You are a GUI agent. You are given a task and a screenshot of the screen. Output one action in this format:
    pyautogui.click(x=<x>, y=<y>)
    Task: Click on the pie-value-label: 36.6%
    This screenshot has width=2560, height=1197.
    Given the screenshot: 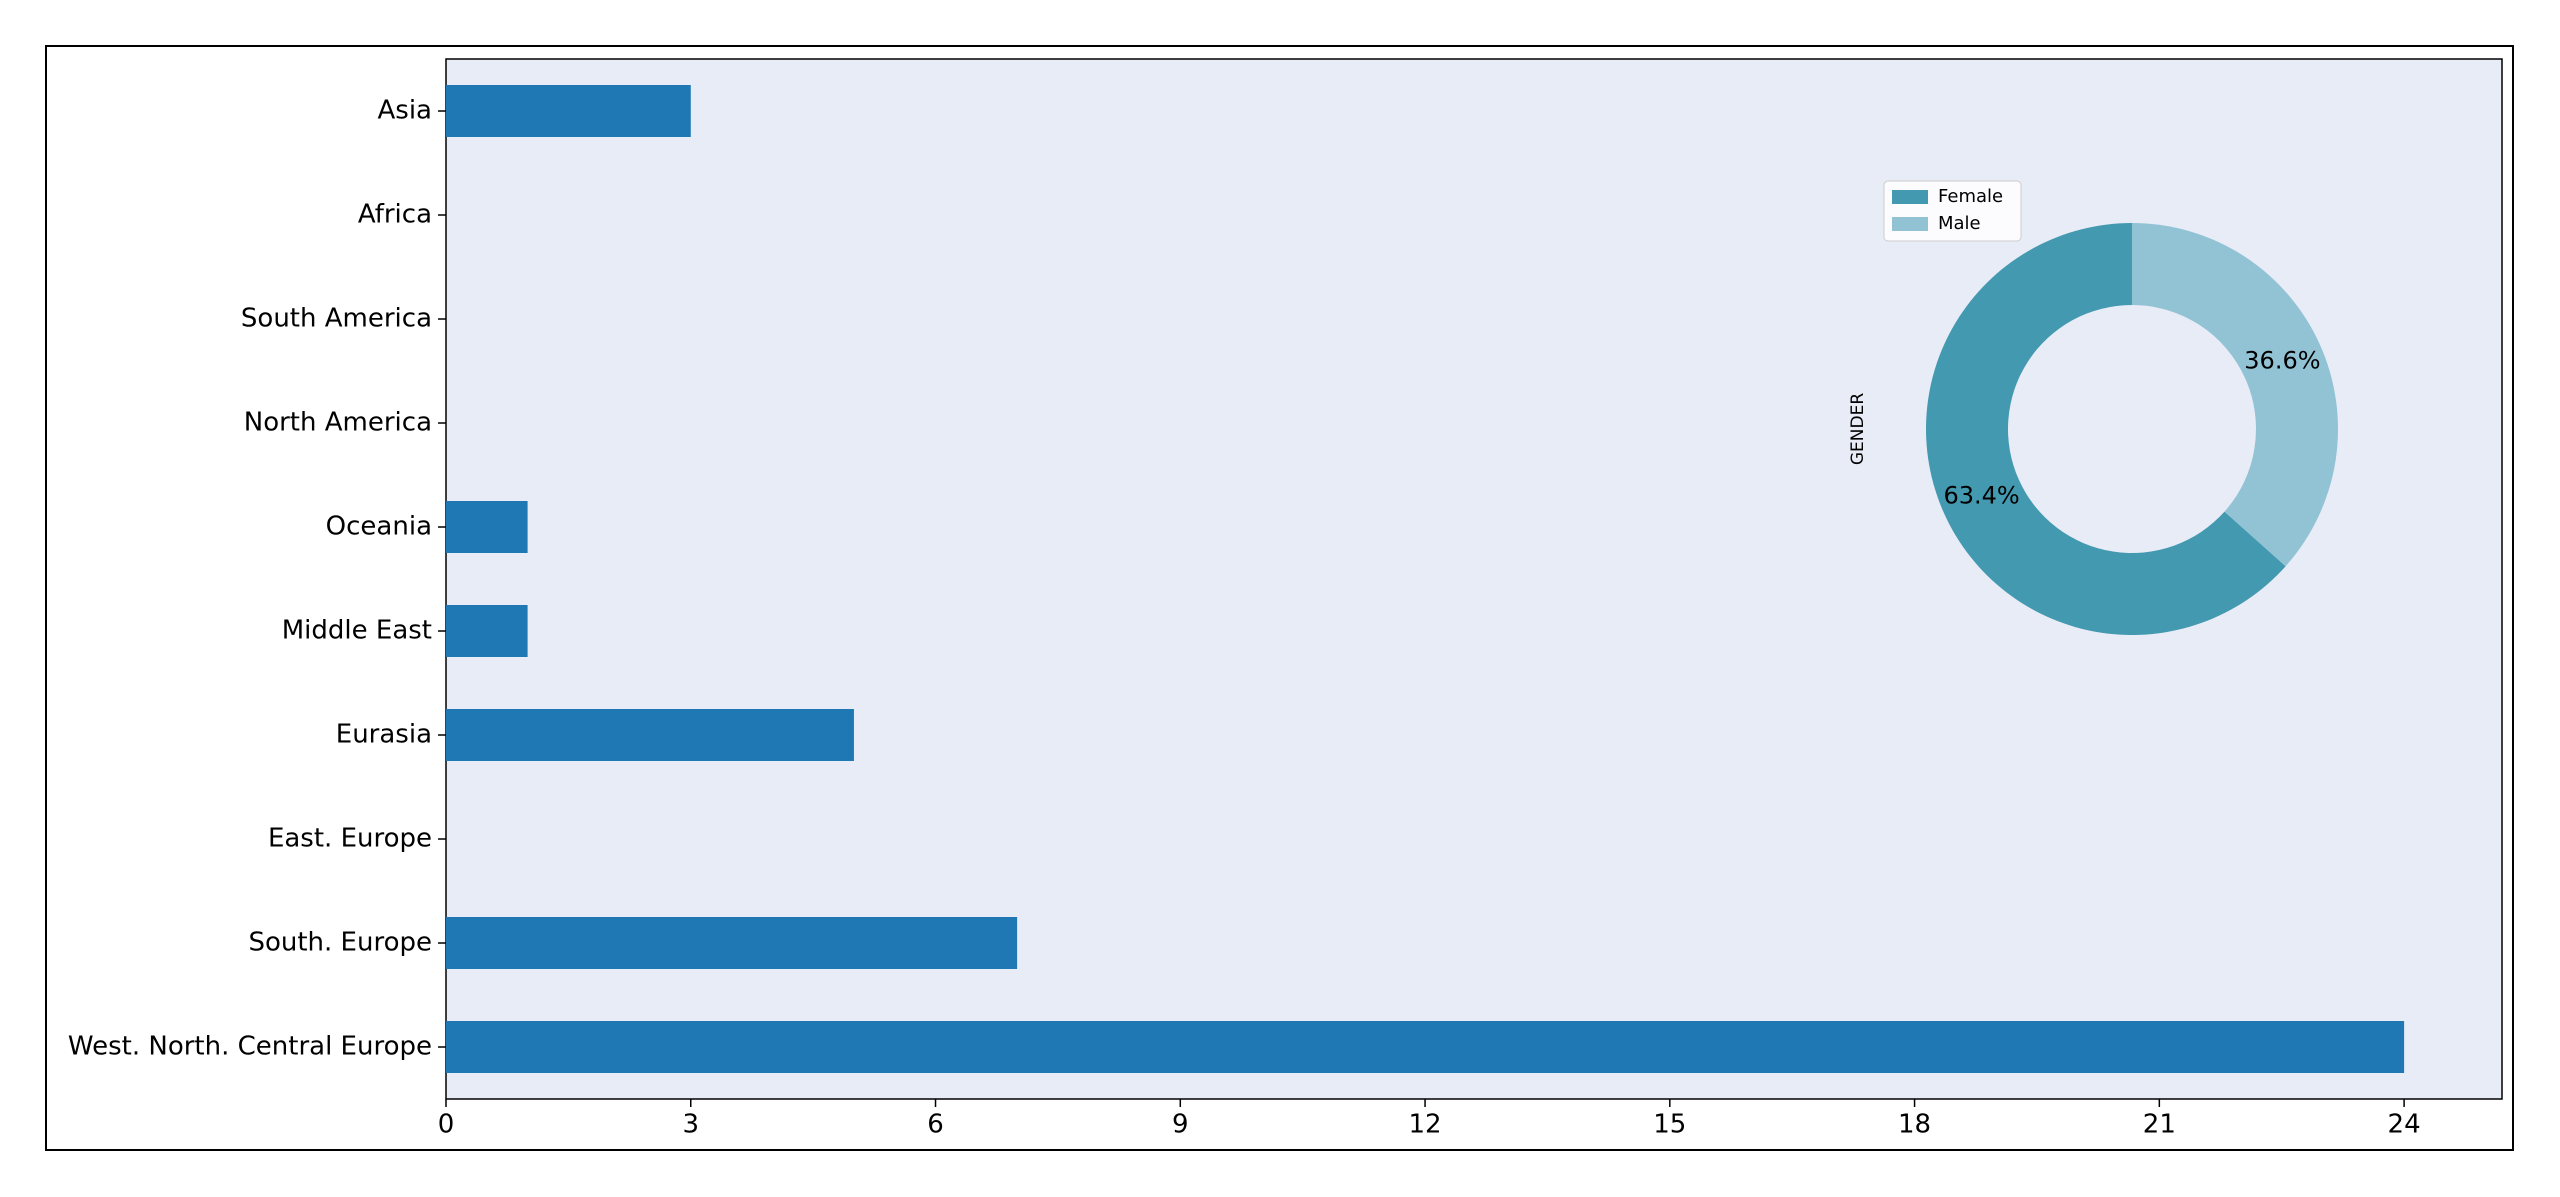 What is the action you would take?
    pyautogui.click(x=2282, y=361)
    